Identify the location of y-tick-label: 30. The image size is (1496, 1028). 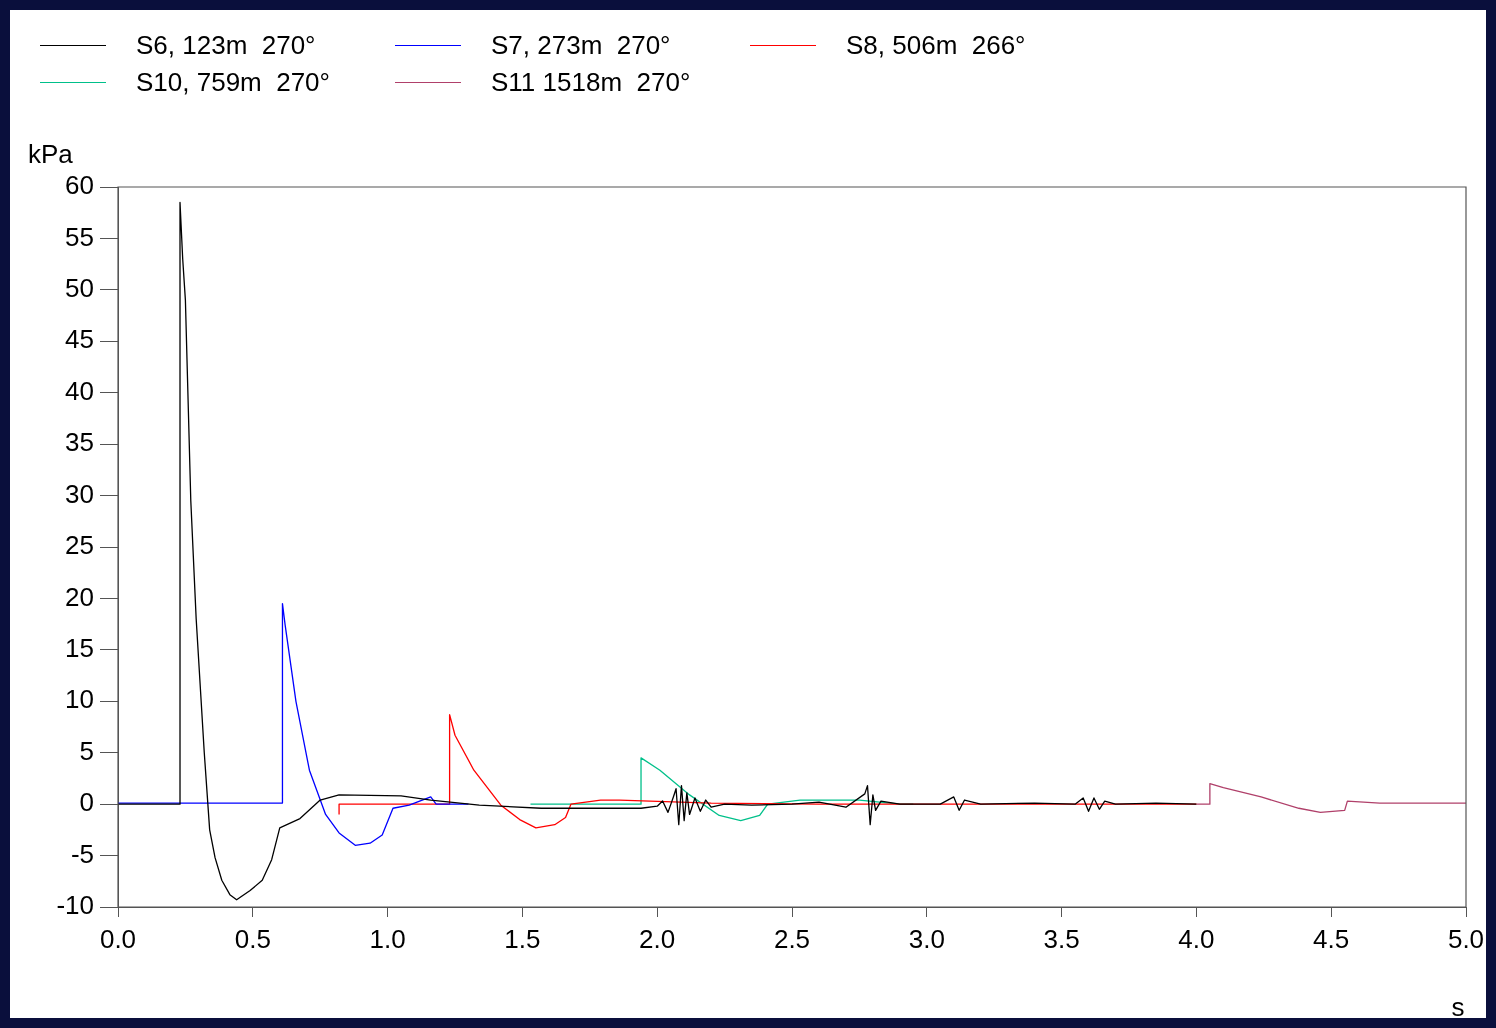
(79, 493).